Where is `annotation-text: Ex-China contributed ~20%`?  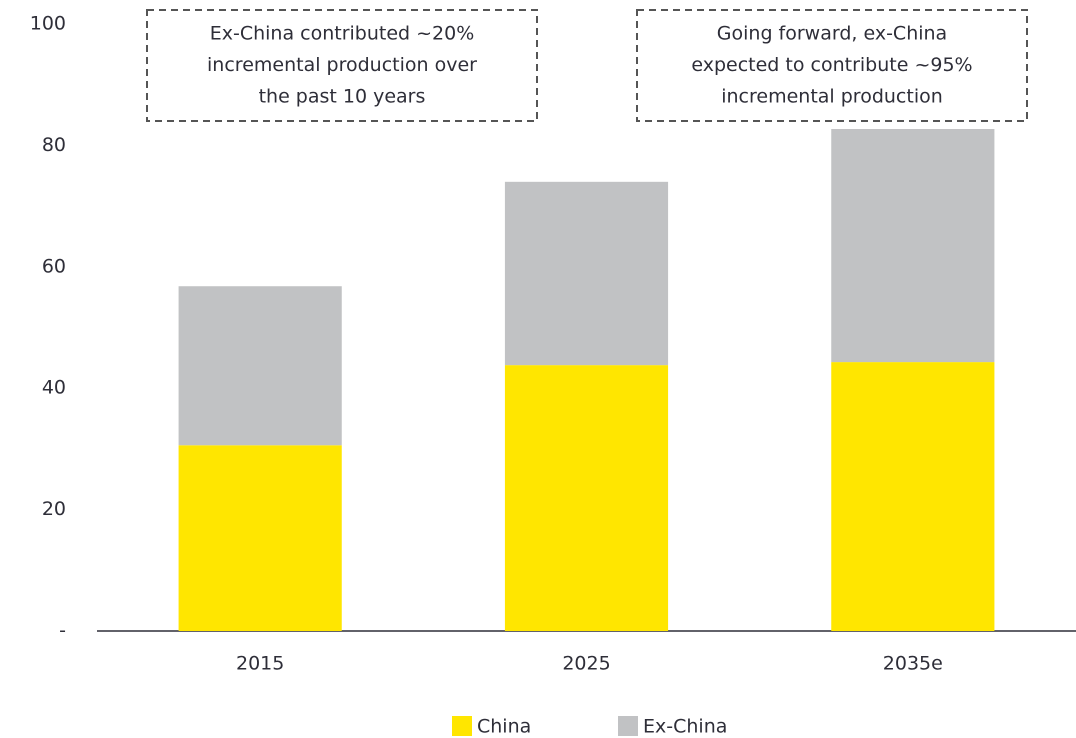 annotation-text: Ex-China contributed ~20% is located at coordinates (342, 34).